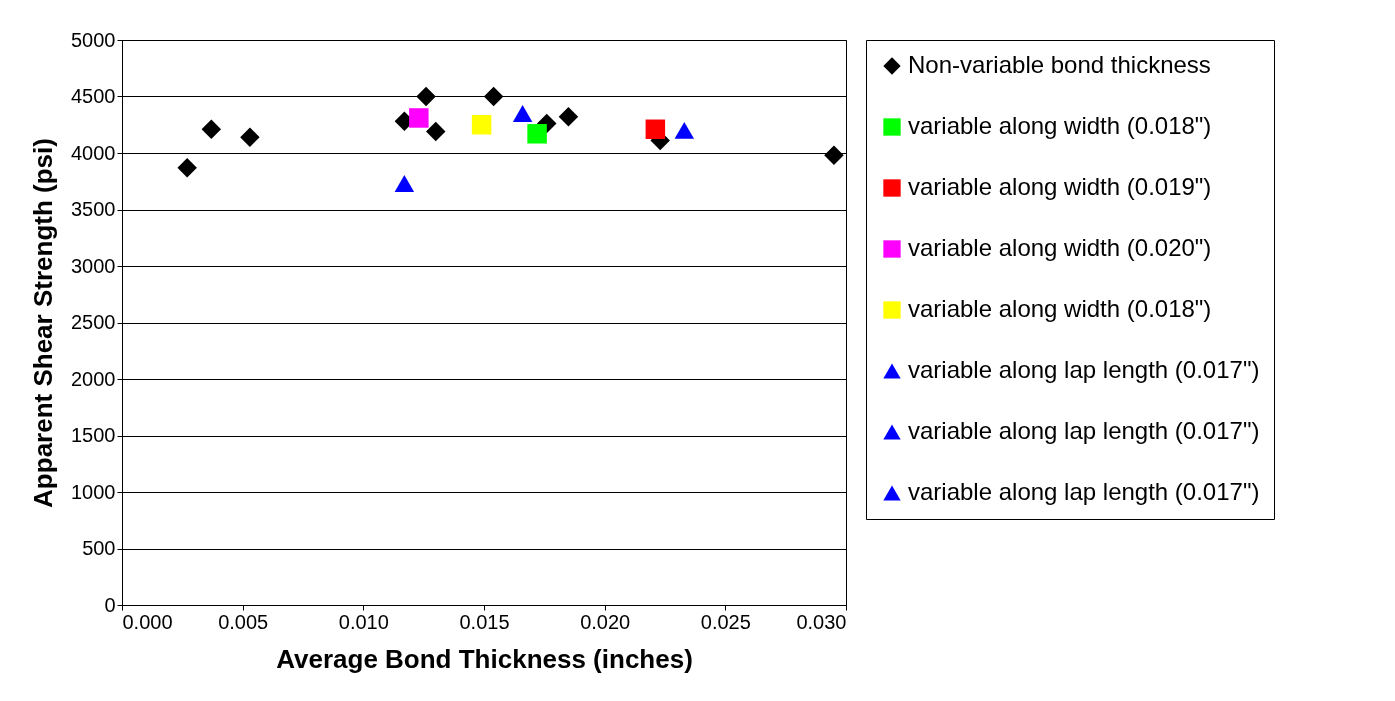 The image size is (1395, 701). I want to click on y-tick-label: 1500, so click(93, 435).